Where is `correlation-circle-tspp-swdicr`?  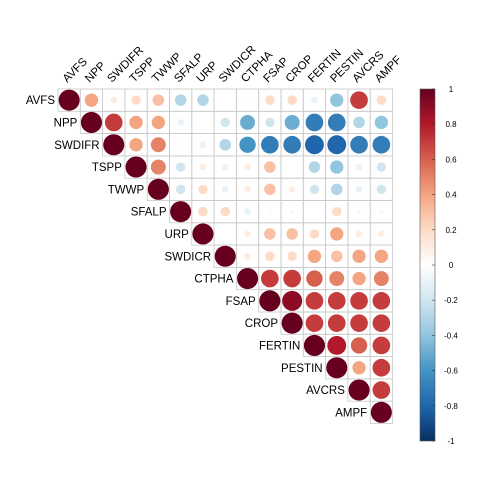 correlation-circle-tspp-swdicr is located at coordinates (225, 167).